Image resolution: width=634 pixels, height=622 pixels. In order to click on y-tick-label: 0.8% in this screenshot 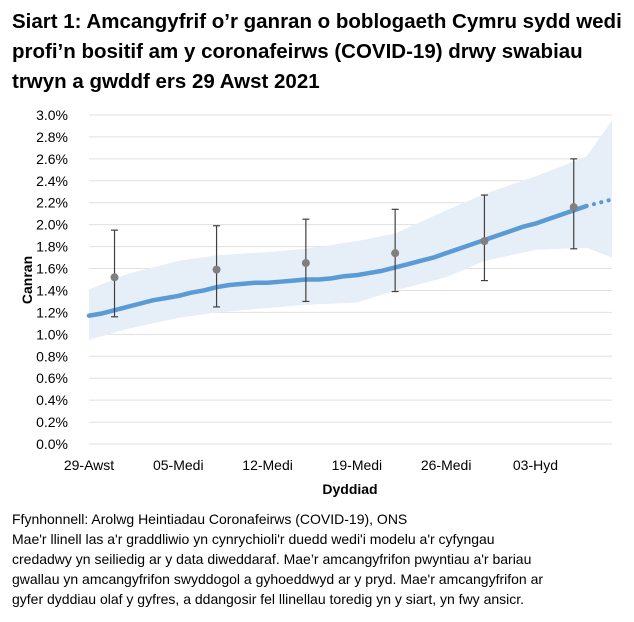, I will do `click(52, 356)`.